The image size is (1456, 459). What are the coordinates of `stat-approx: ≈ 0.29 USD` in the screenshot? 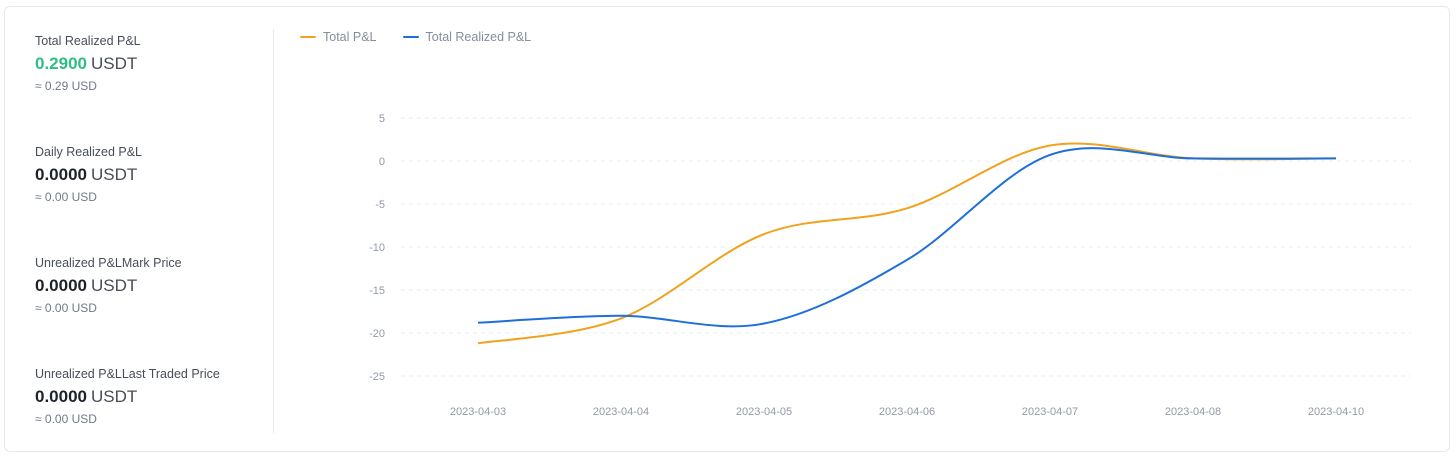 It's located at (66, 86).